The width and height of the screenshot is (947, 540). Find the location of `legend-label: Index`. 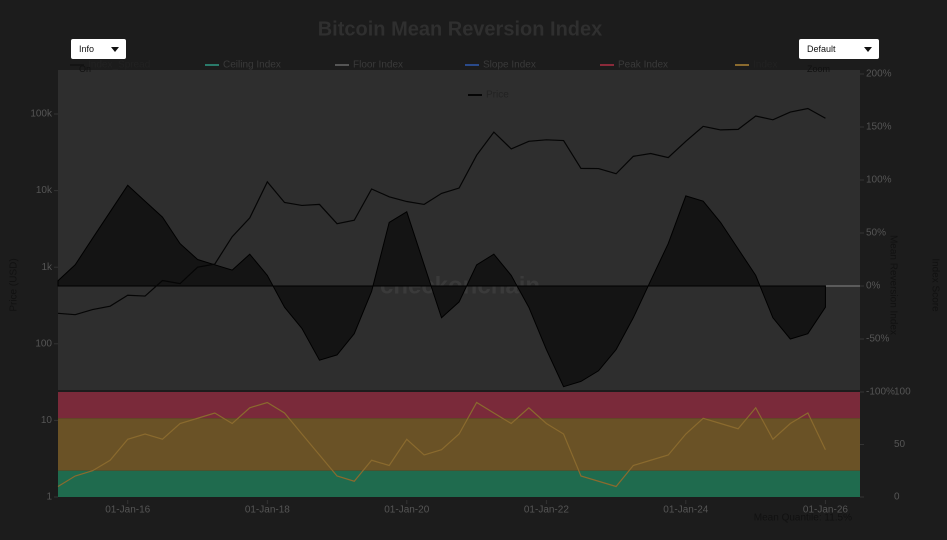

legend-label: Index is located at coordinates (765, 65).